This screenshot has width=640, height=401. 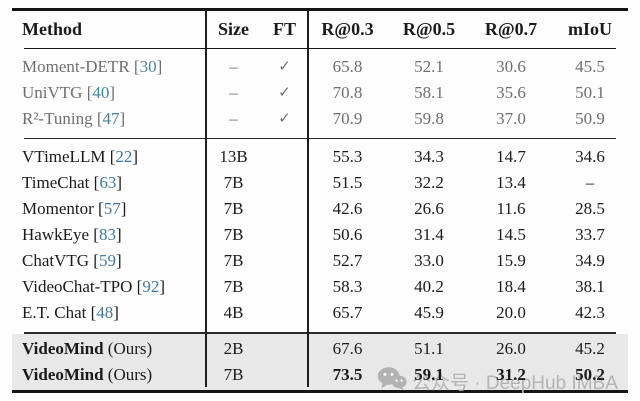 What do you see at coordinates (347, 28) in the screenshot?
I see `column-header-r03: R@0.3` at bounding box center [347, 28].